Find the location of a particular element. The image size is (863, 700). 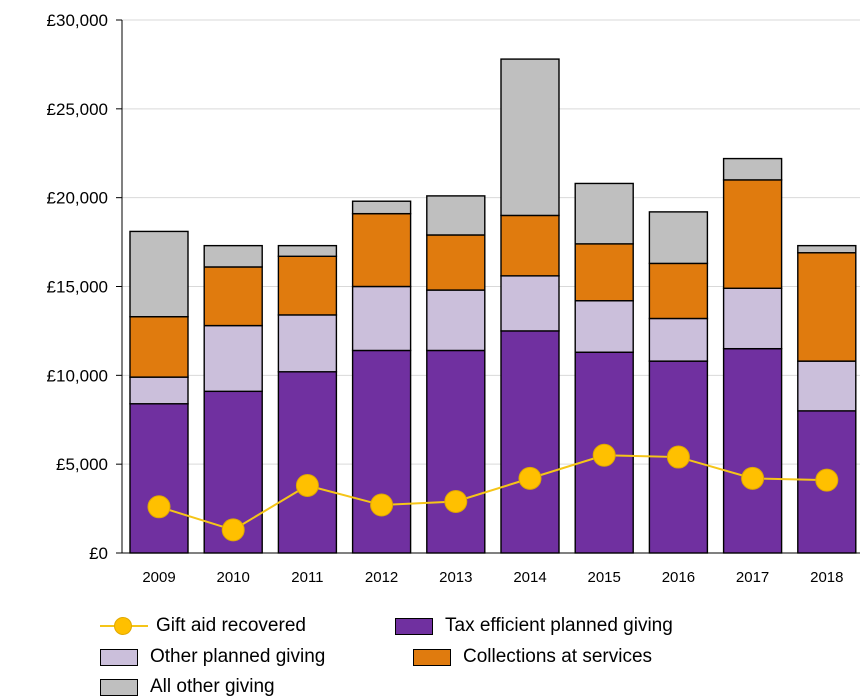

x-tick-label: 2014 is located at coordinates (529, 577).